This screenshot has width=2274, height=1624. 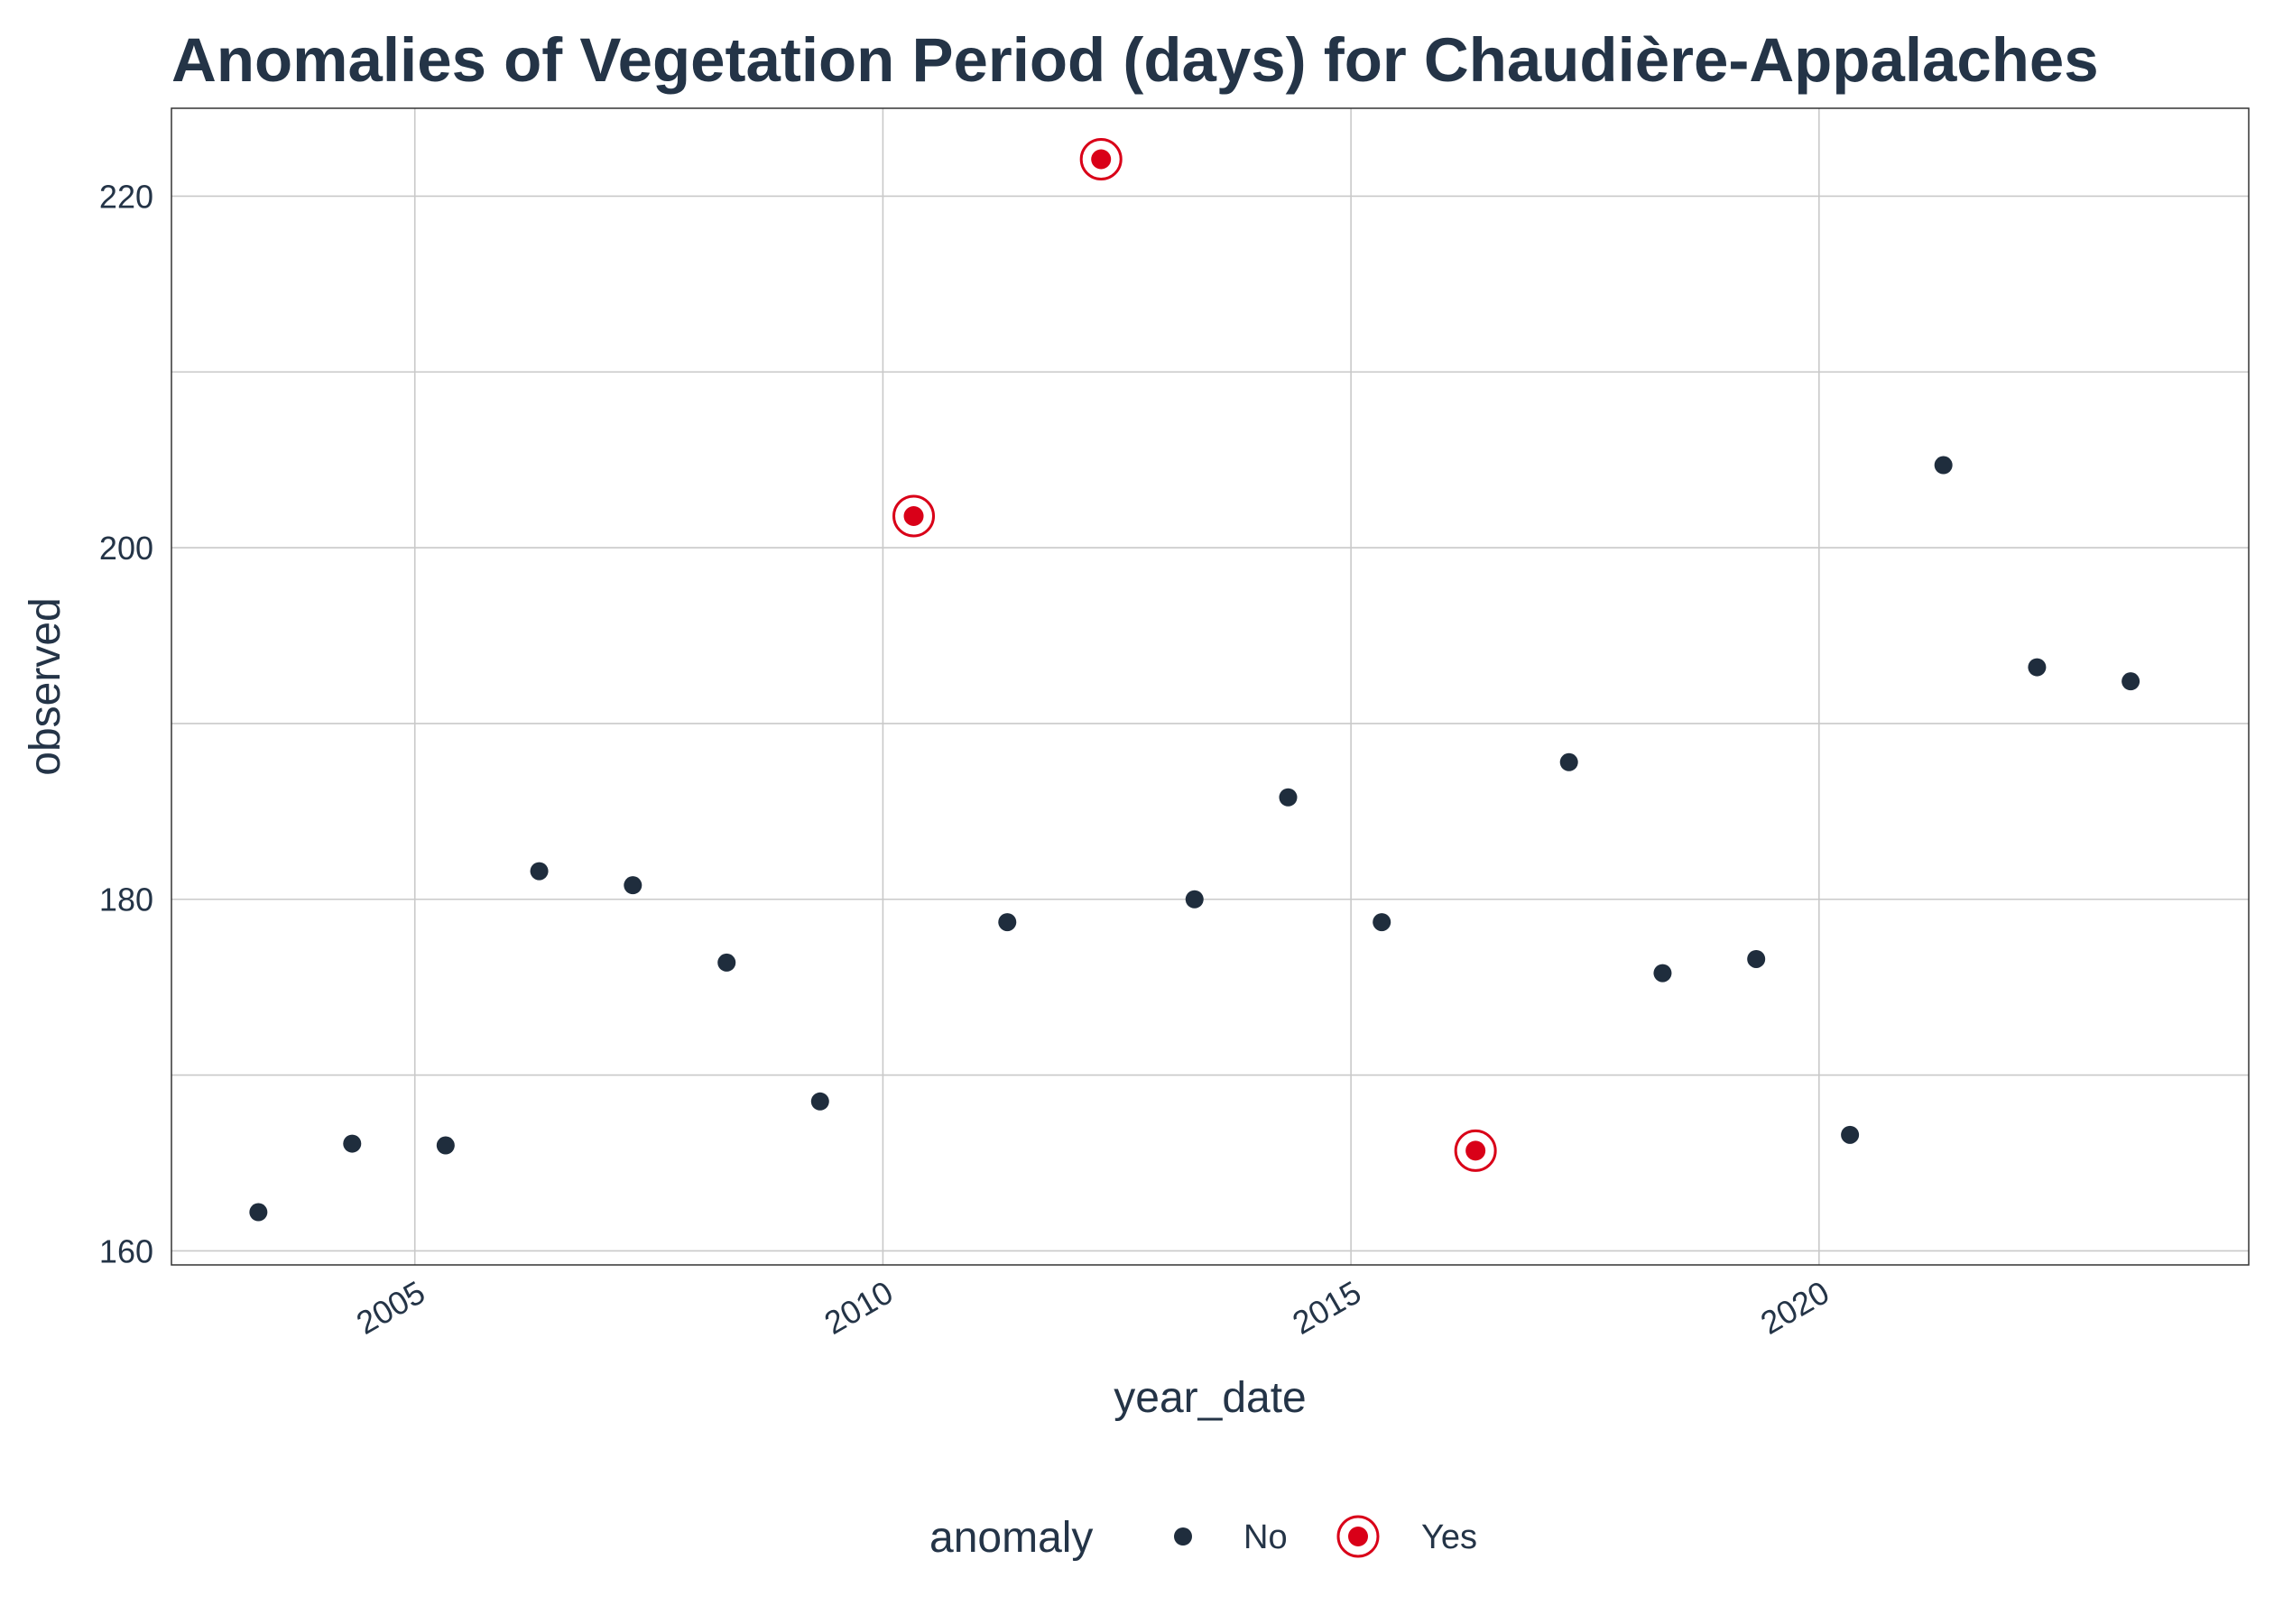 I want to click on y-axis-ticks: 160 180 200 220, so click(x=126, y=724).